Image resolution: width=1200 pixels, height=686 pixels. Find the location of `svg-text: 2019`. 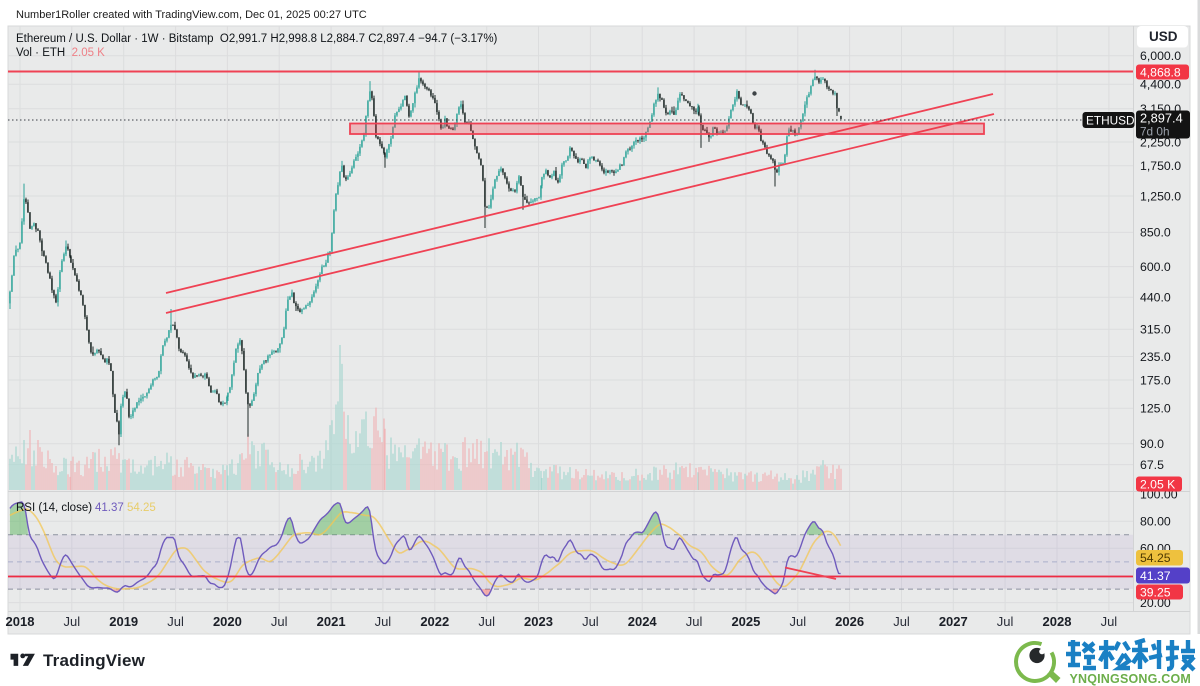

svg-text: 2019 is located at coordinates (123, 621).